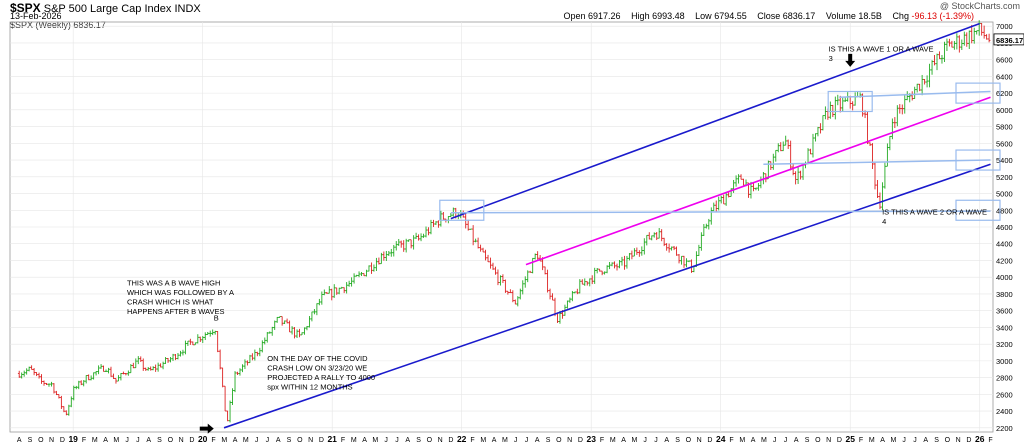  I want to click on y-tick-label: 4400, so click(1004, 244).